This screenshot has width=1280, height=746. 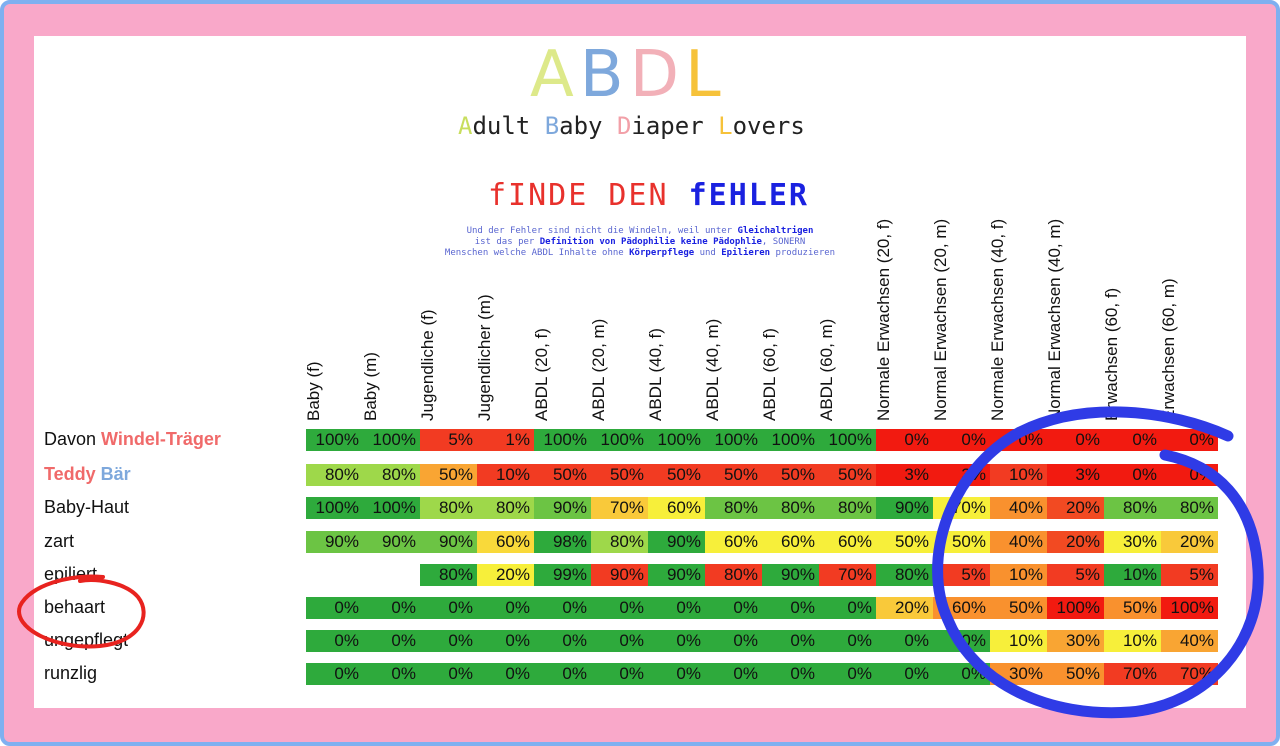 I want to click on column-header-label: Baby (f), so click(x=313, y=391).